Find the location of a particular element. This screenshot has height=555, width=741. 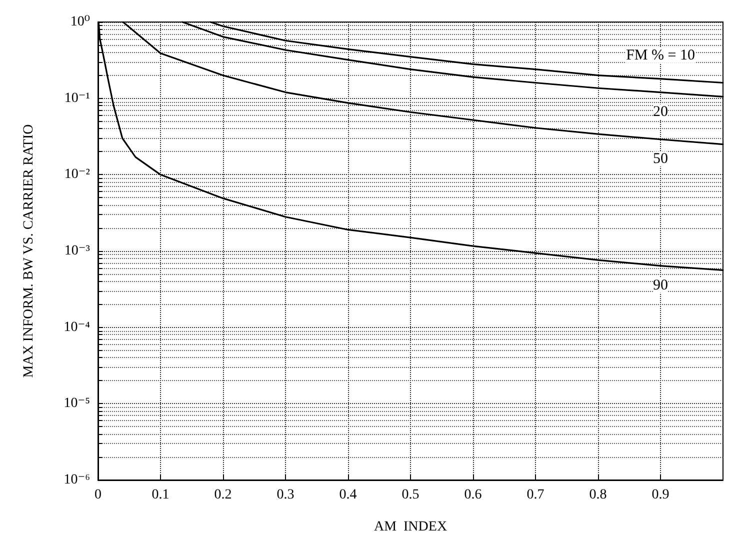

y-tick-label: 10⁻³ is located at coordinates (77, 251).